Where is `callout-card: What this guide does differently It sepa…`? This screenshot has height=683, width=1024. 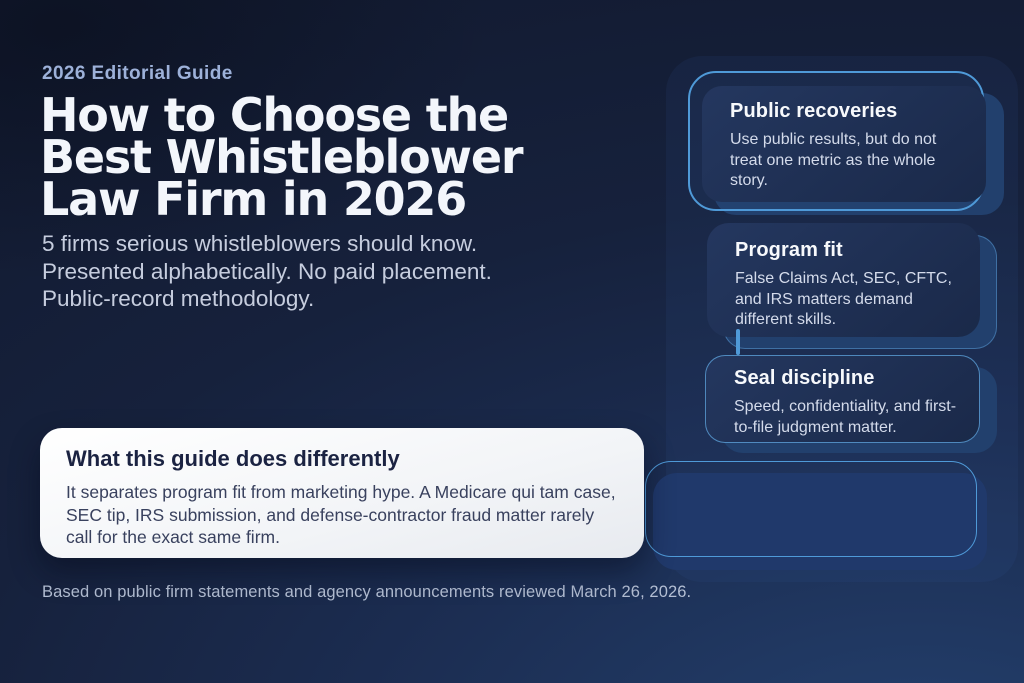 callout-card: What this guide does differently It sepa… is located at coordinates (342, 493).